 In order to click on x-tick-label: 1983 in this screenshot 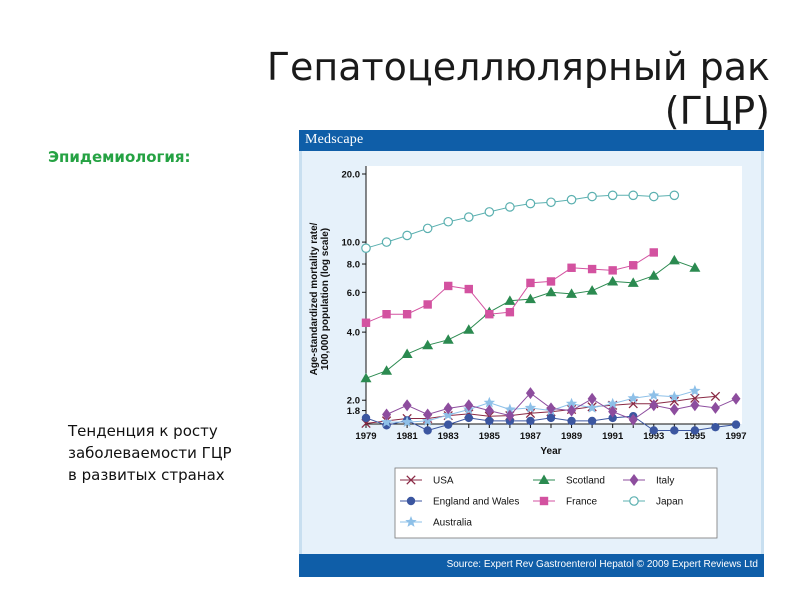, I will do `click(448, 436)`.